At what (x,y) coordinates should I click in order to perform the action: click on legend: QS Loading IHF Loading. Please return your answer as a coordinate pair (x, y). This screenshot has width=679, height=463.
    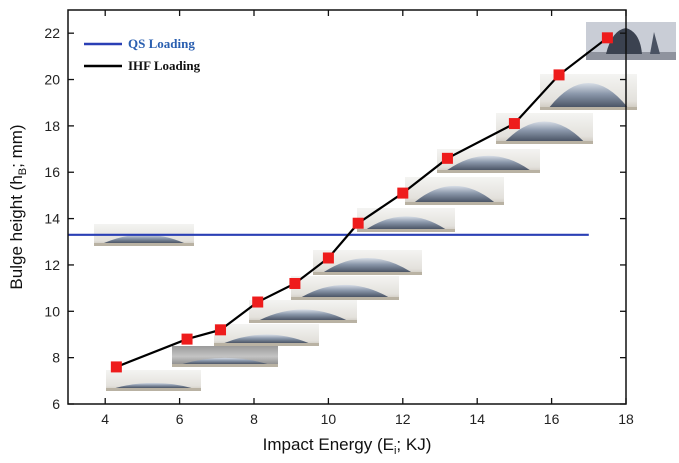
    Looking at the image, I should click on (142, 54).